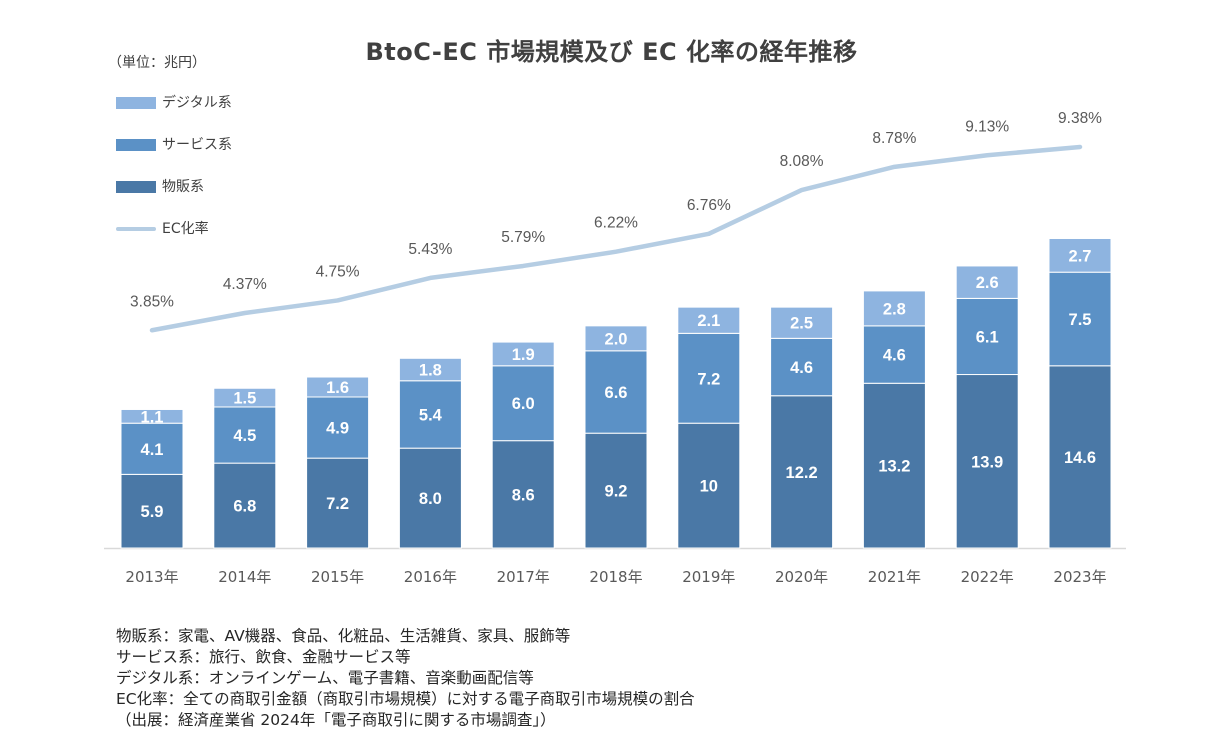 The height and width of the screenshot is (749, 1223). I want to click on bar-value-label-0-3: 8.0, so click(430, 499).